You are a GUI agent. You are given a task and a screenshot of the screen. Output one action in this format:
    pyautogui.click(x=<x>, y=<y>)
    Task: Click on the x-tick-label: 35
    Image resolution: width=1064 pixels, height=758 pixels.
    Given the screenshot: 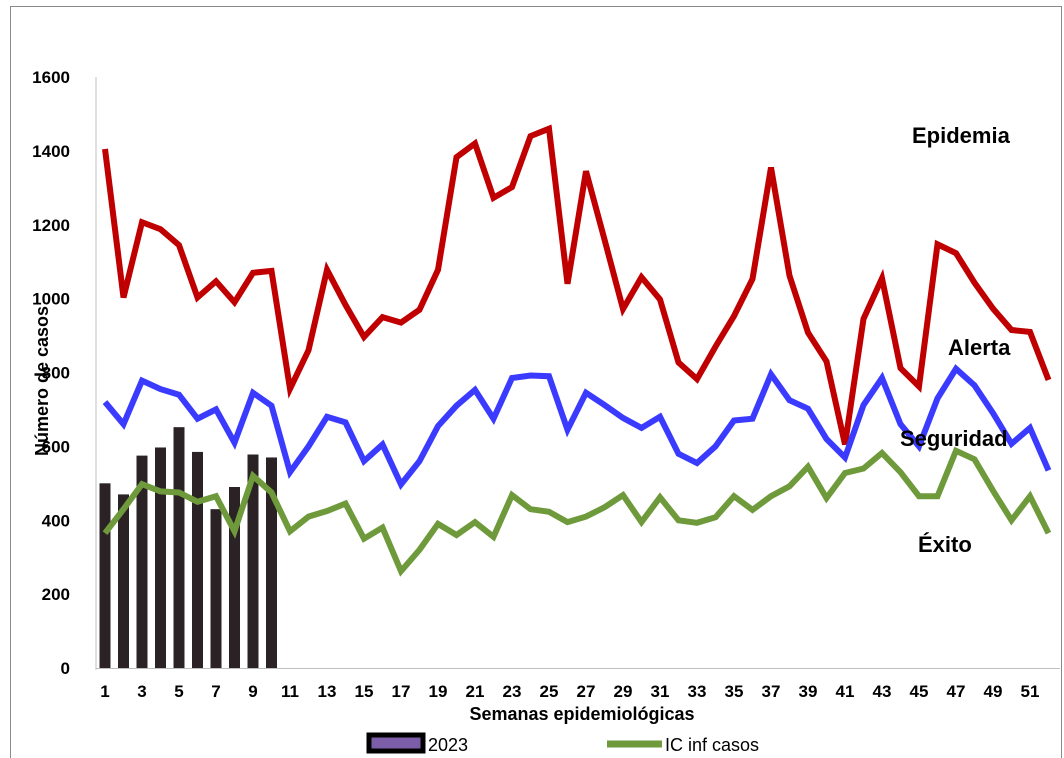 What is the action you would take?
    pyautogui.click(x=734, y=691)
    